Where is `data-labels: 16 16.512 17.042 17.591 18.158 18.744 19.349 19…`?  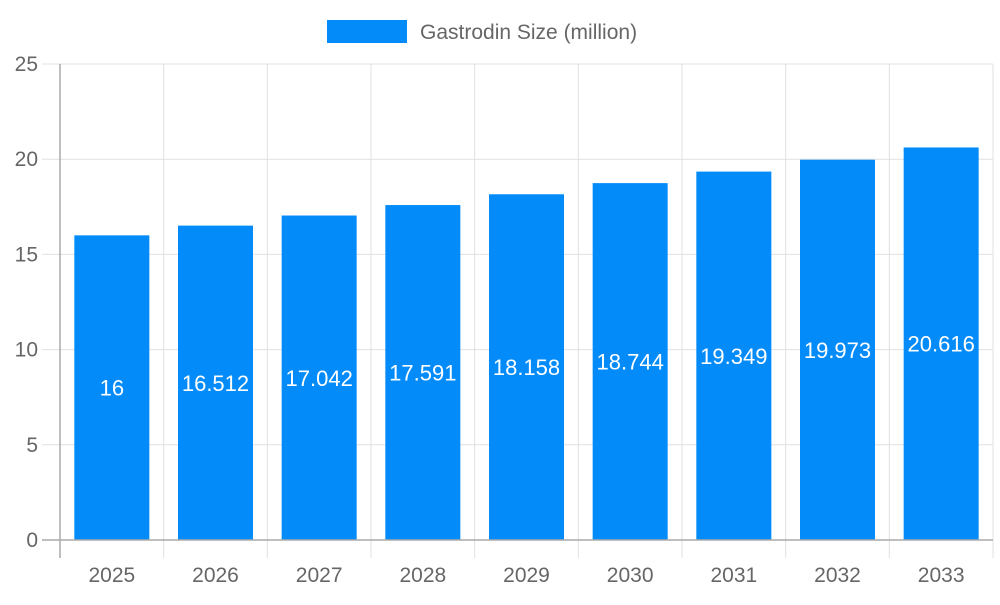 data-labels: 16 16.512 17.042 17.591 18.158 18.744 19.349 19… is located at coordinates (537, 366).